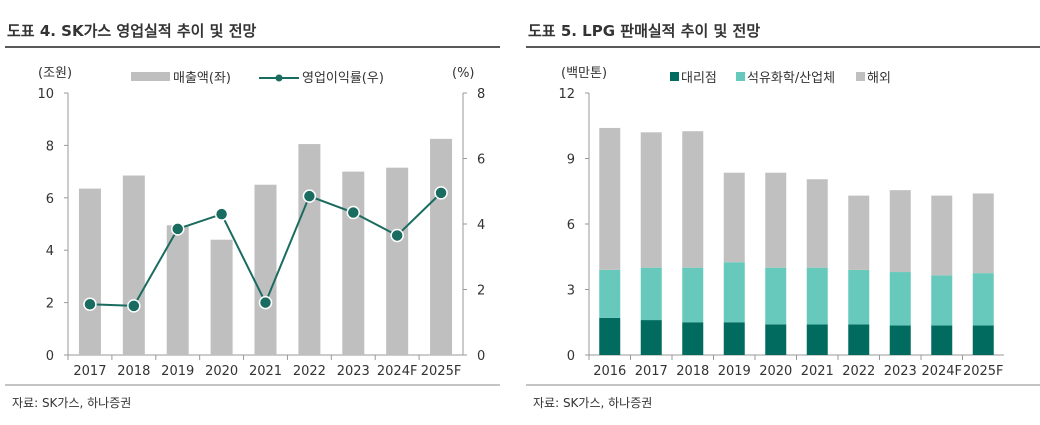 Image resolution: width=1040 pixels, height=425 pixels. What do you see at coordinates (55, 73) in the screenshot?
I see `y-axis-unit: (조원)` at bounding box center [55, 73].